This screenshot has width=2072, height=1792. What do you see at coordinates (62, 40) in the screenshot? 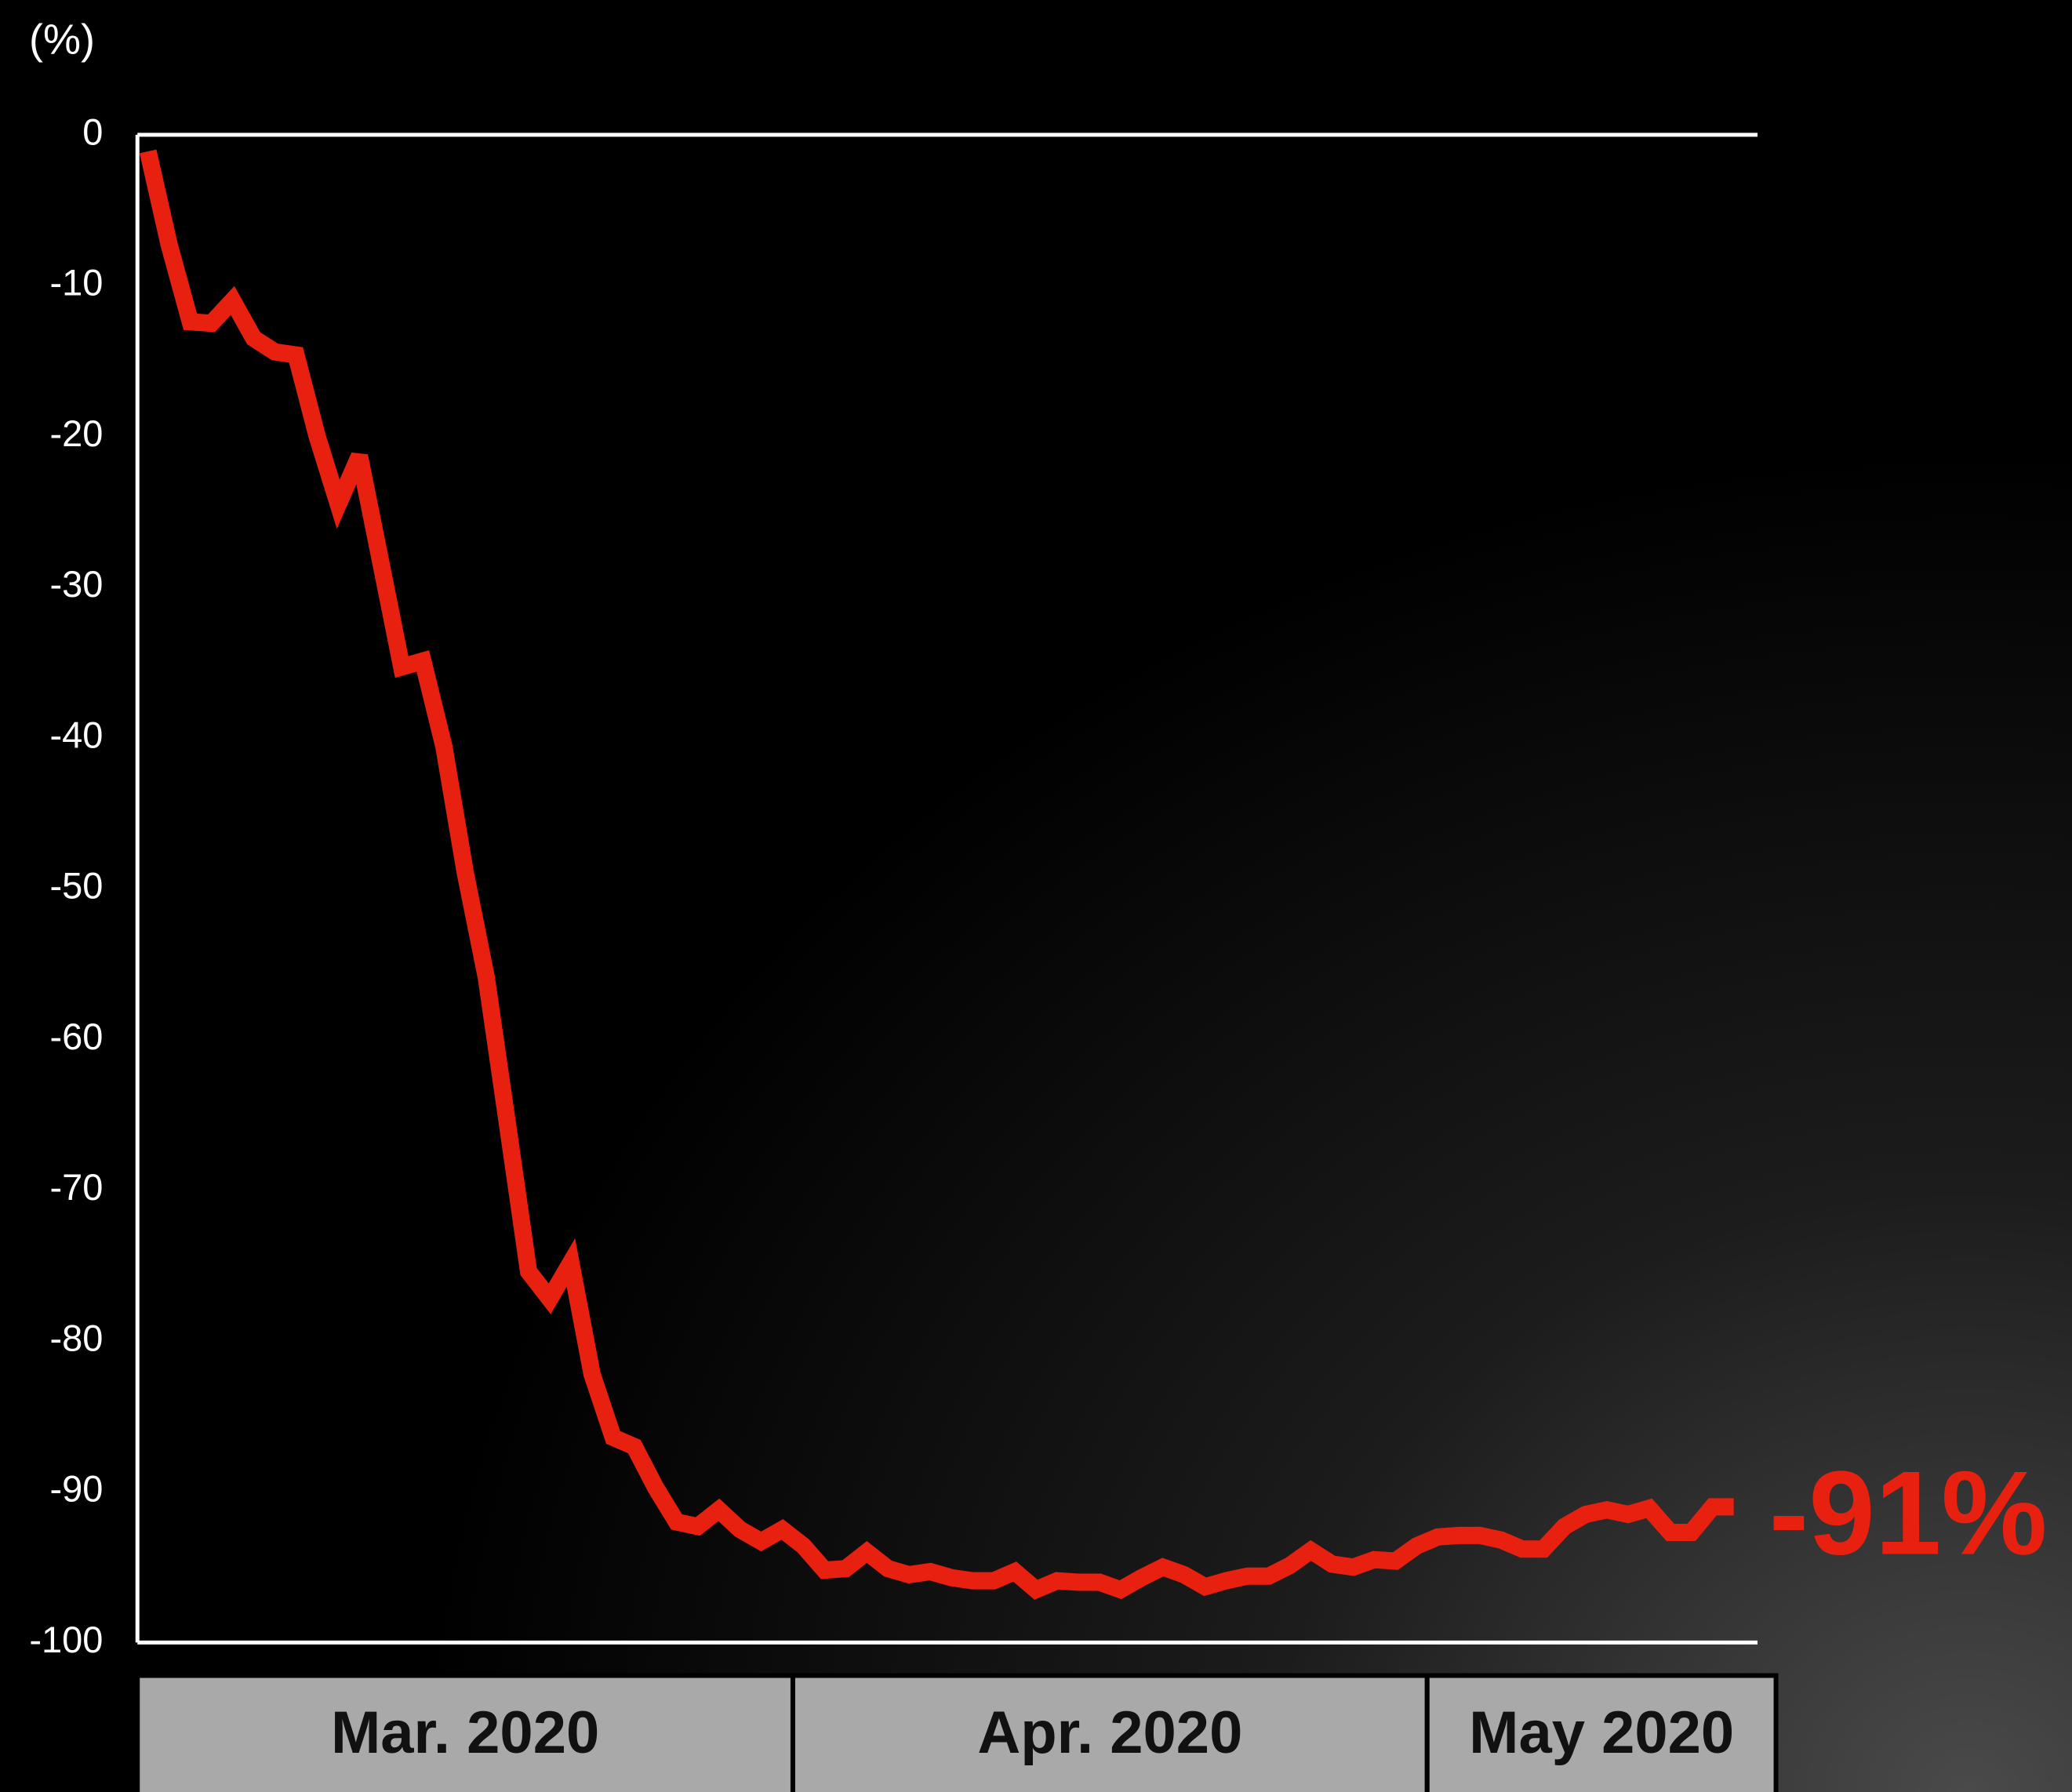
I see `y-unit: (%)` at bounding box center [62, 40].